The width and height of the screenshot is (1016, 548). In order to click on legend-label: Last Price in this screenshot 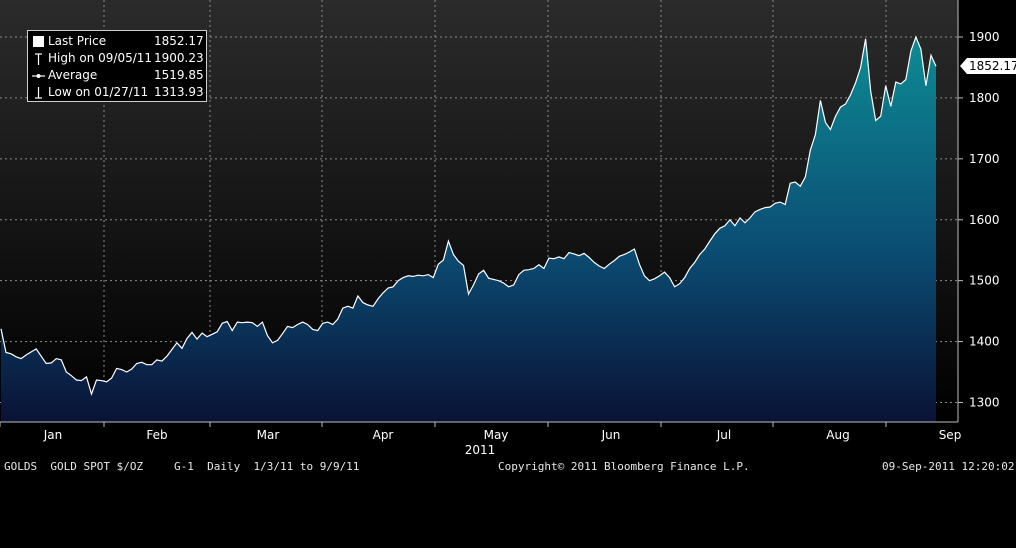, I will do `click(77, 41)`.